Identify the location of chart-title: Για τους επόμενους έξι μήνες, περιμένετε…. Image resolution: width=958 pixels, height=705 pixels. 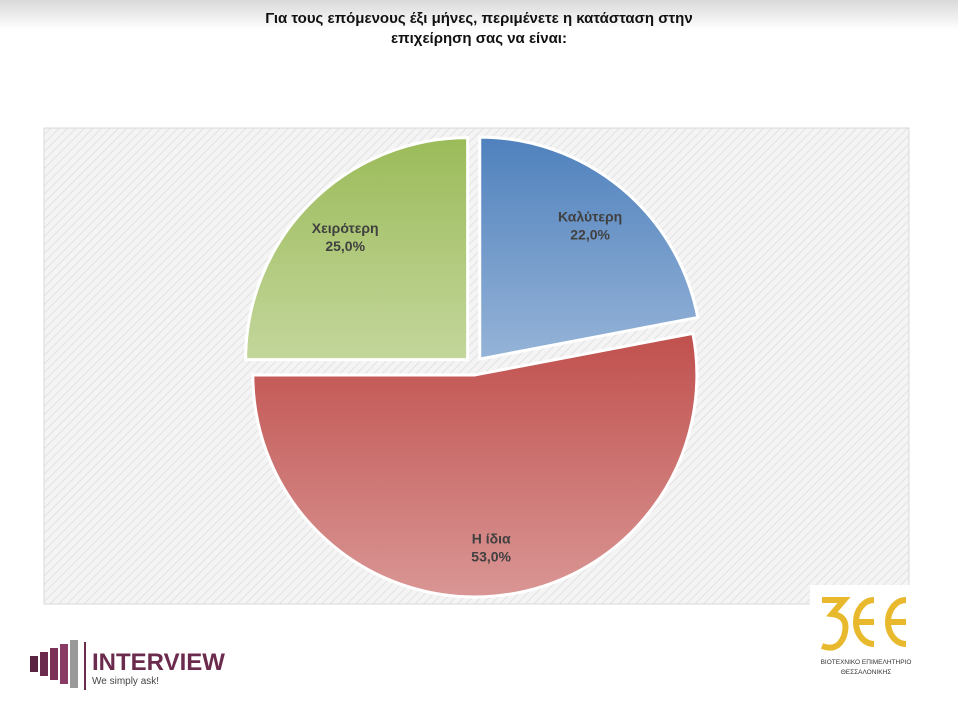
(479, 28).